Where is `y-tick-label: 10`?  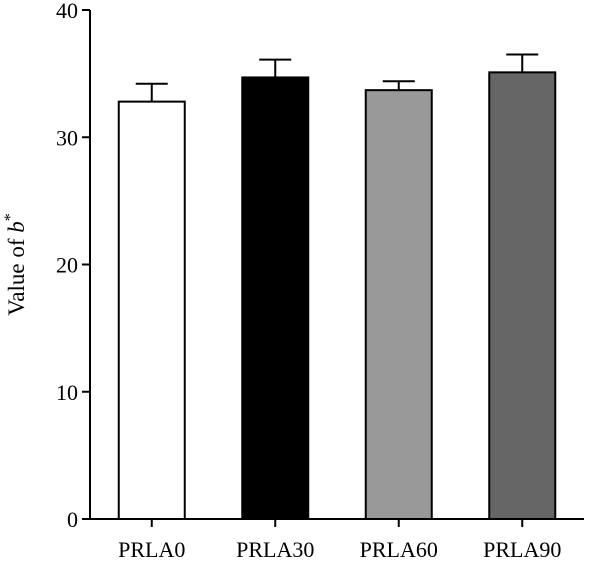 y-tick-label: 10 is located at coordinates (67, 392).